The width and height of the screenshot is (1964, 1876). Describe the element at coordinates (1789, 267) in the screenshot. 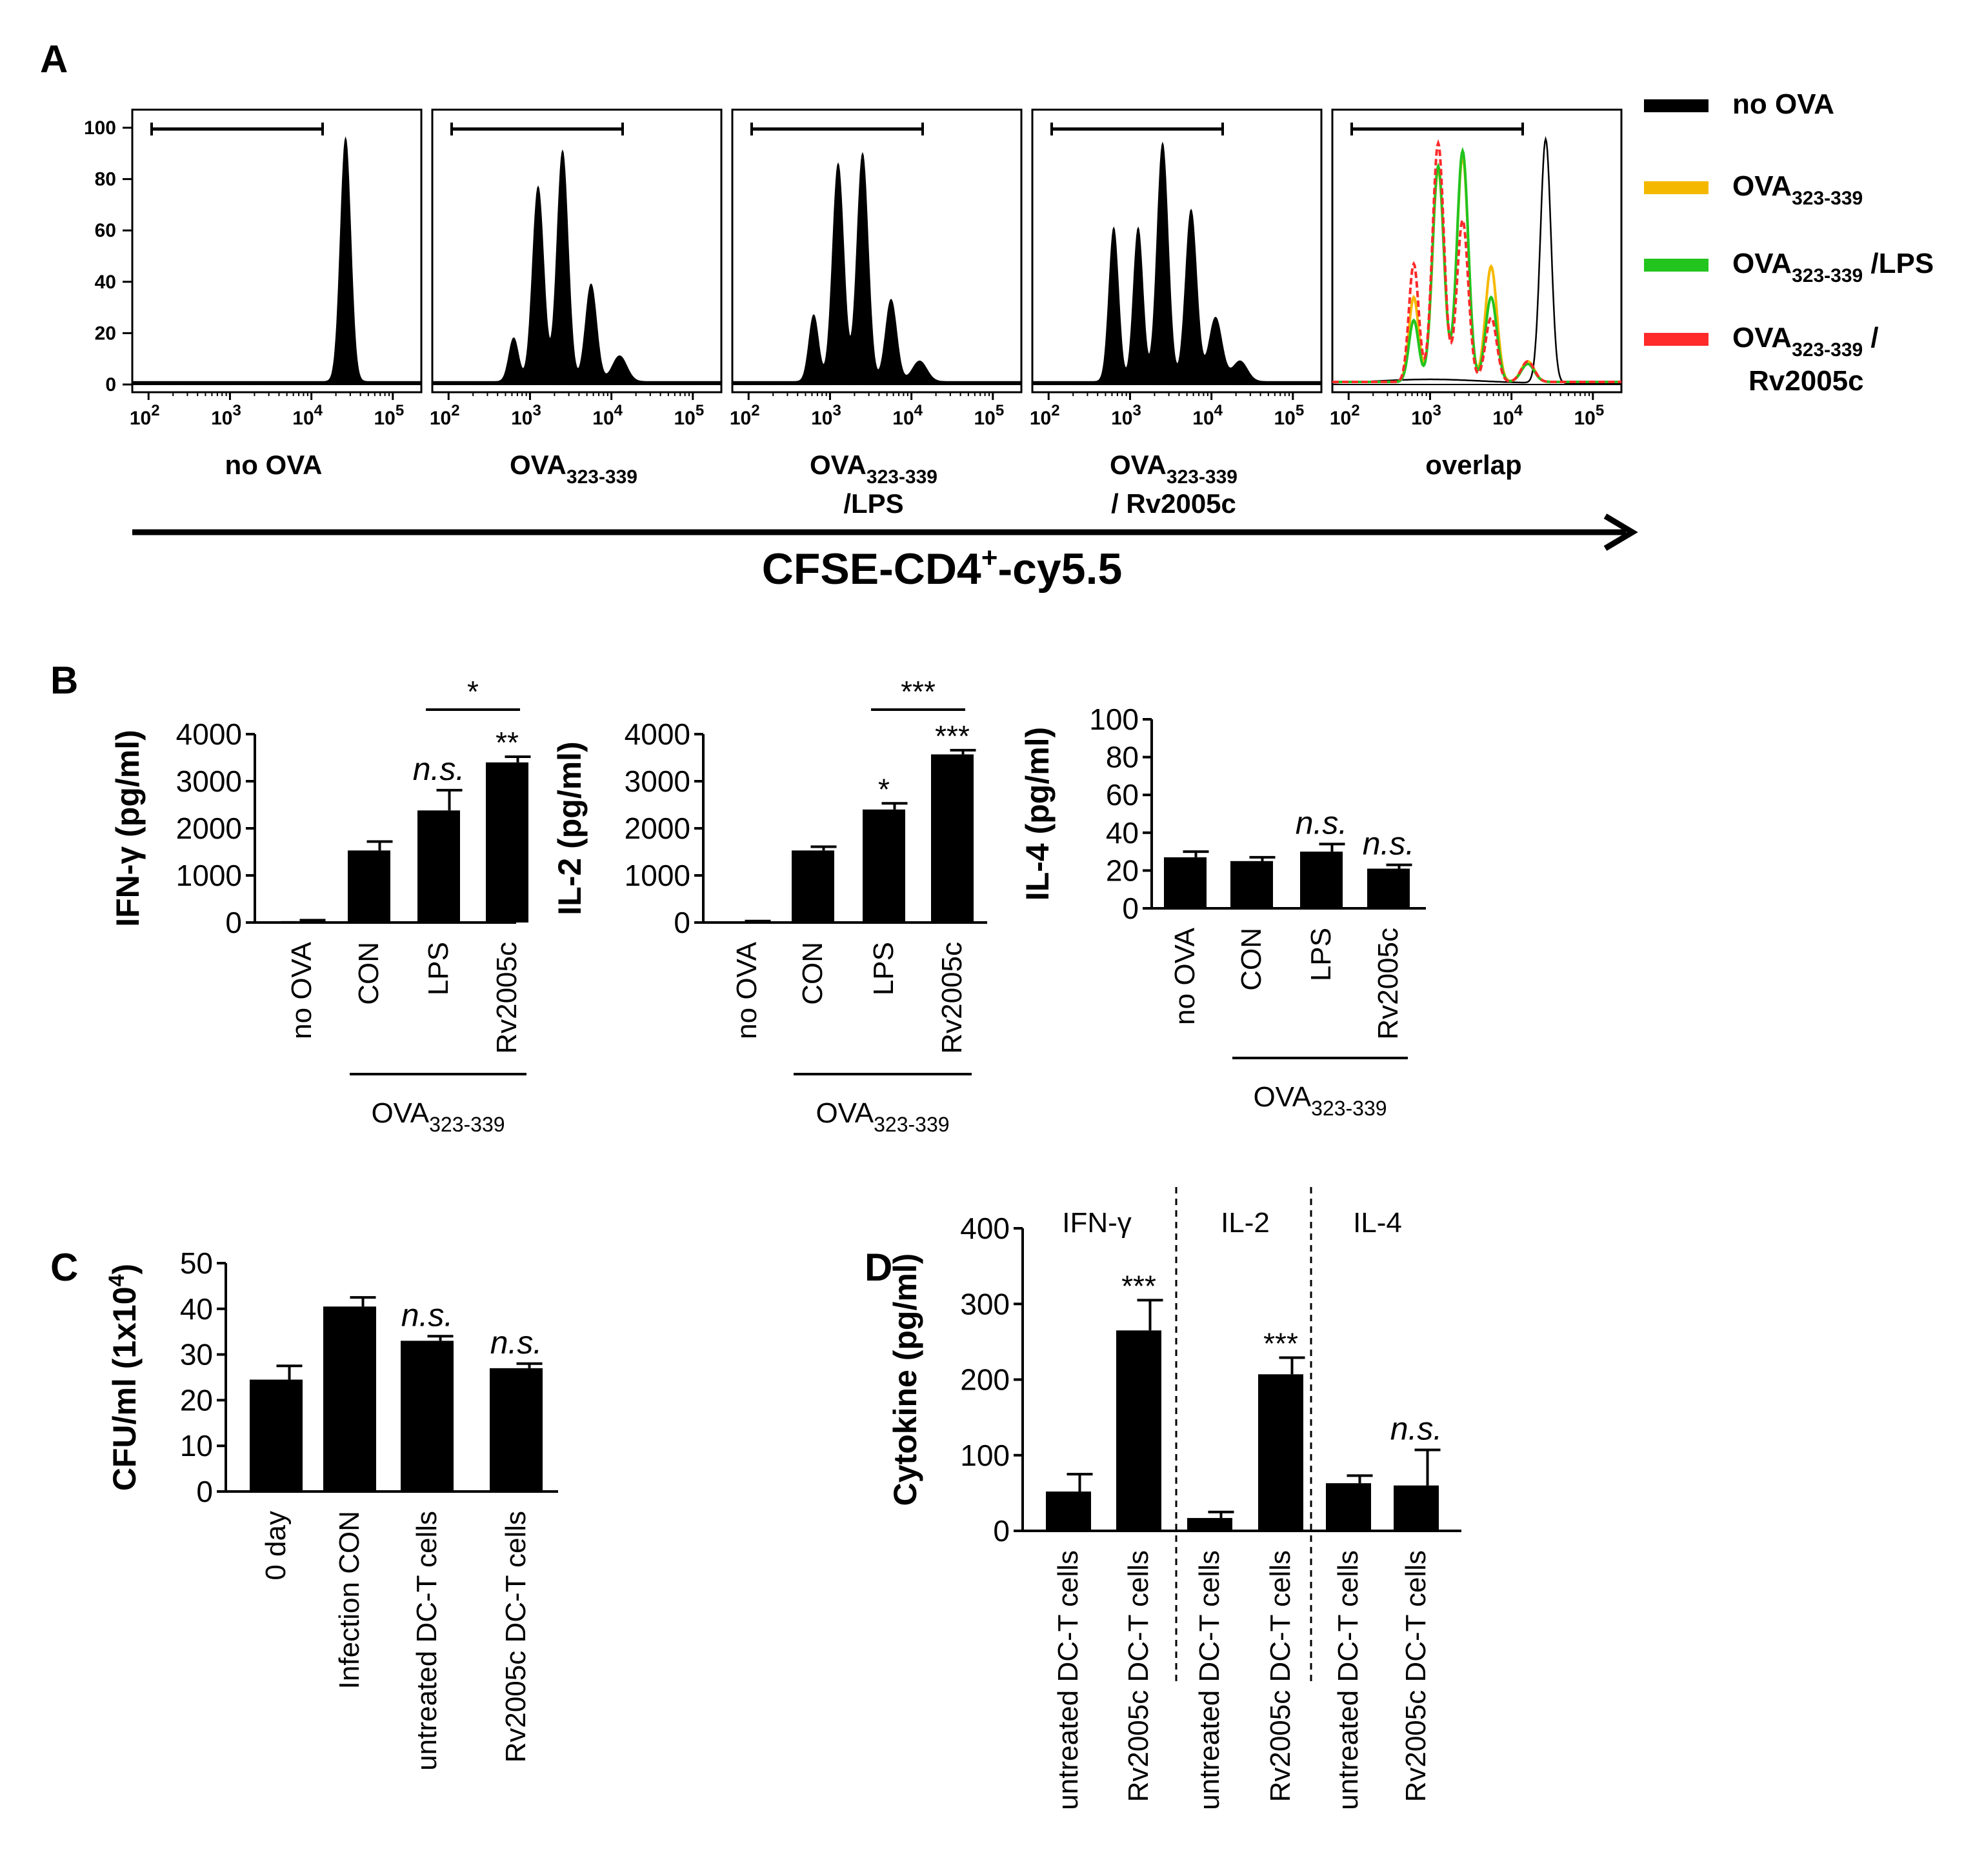

I see `legend-item: OVA323-339 /LPS` at that location.